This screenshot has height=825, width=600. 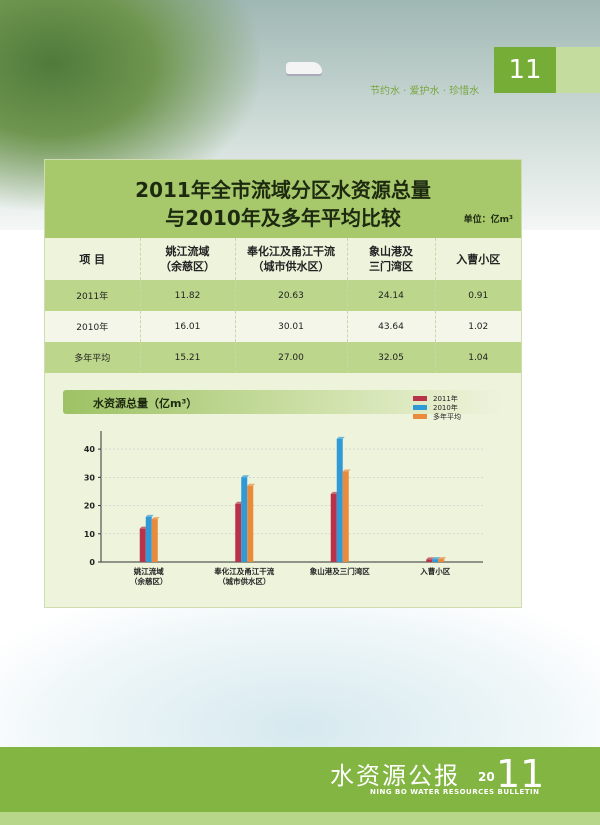 What do you see at coordinates (90, 506) in the screenshot?
I see `y-tick-label: 20` at bounding box center [90, 506].